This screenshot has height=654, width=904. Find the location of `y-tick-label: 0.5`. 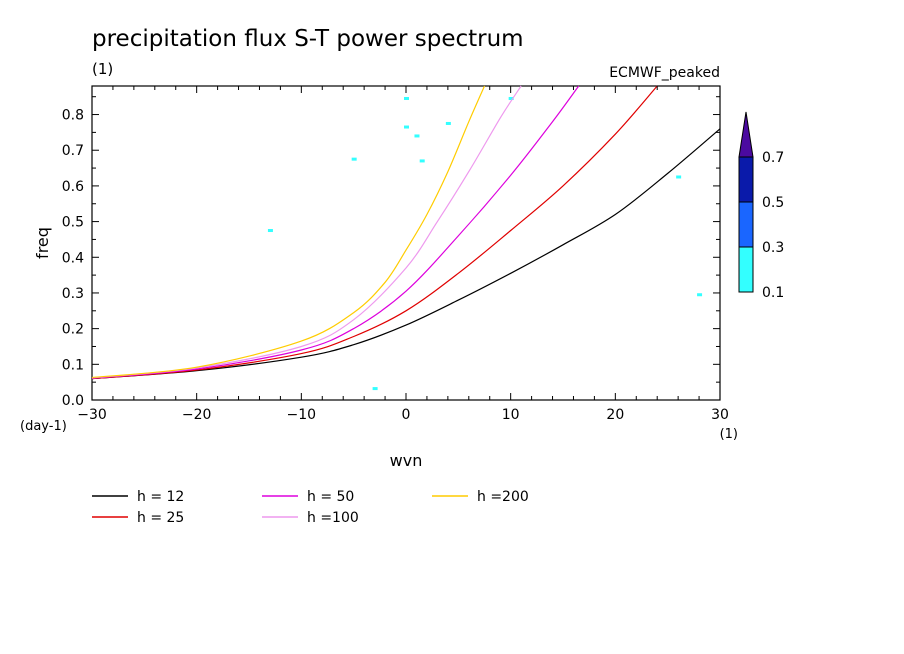

y-tick-label: 0.5 is located at coordinates (73, 223).